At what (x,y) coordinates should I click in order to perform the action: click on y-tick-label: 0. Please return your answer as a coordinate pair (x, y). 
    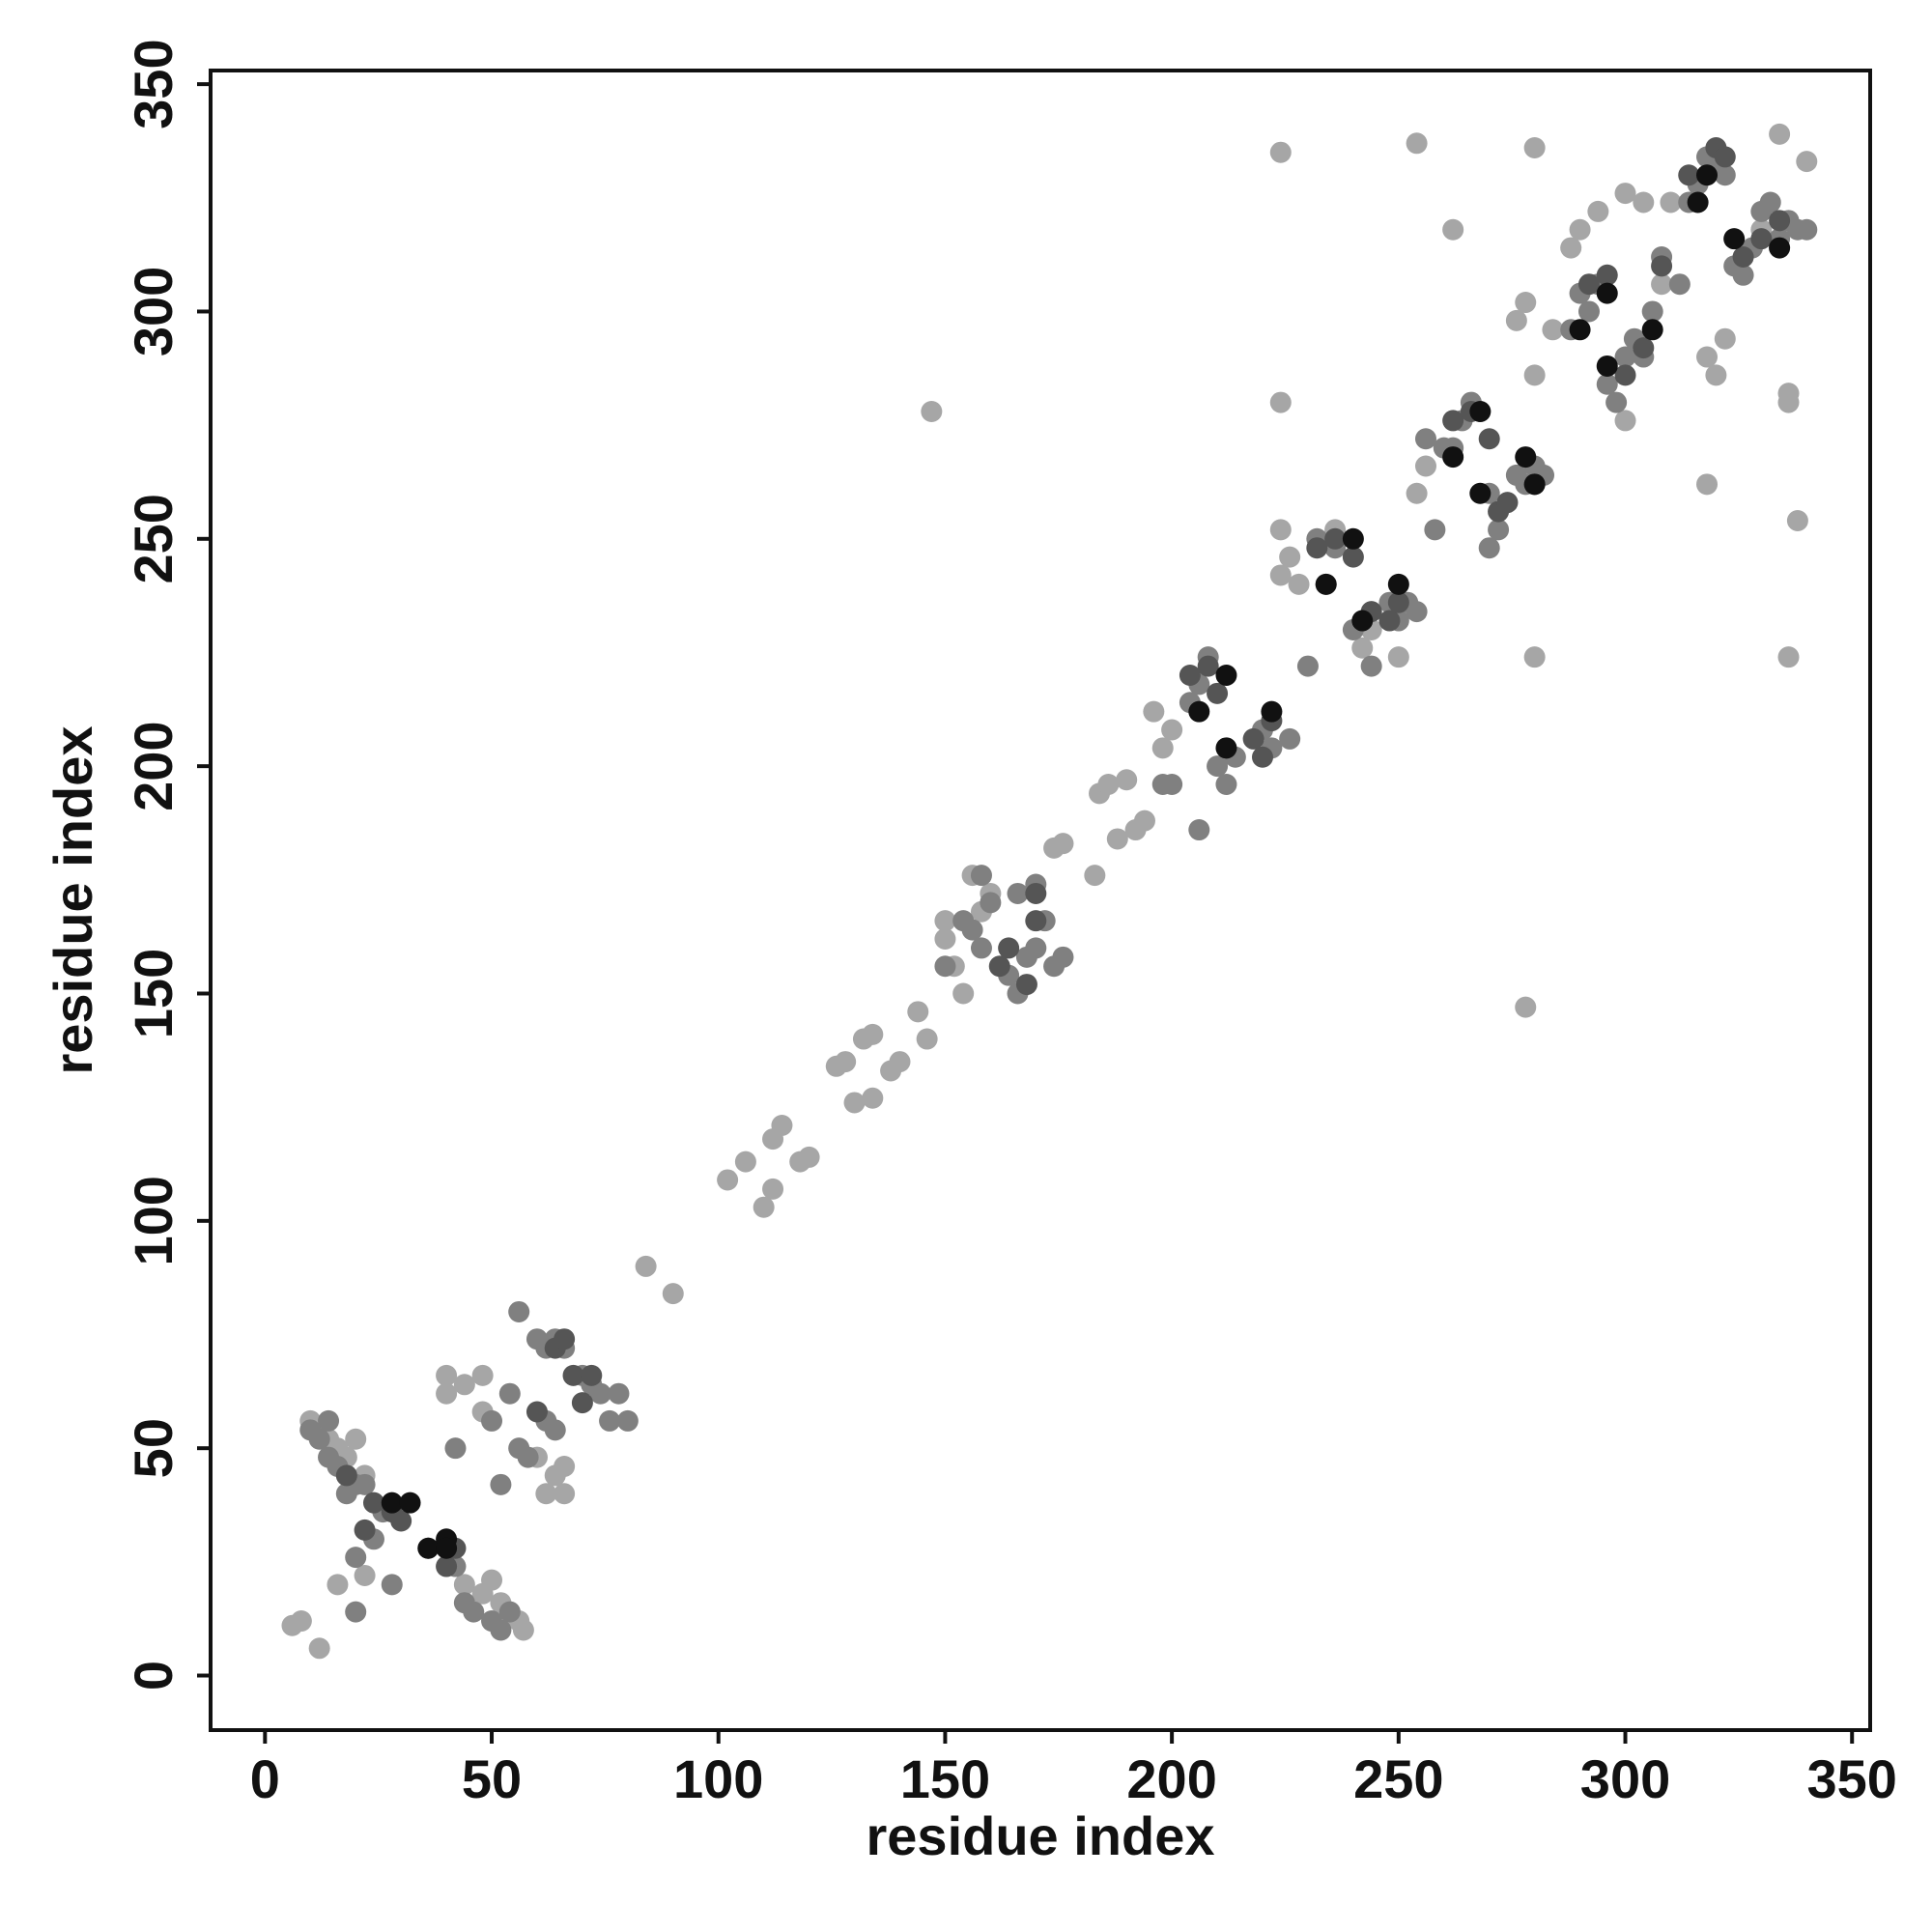
    Looking at the image, I should click on (153, 1675).